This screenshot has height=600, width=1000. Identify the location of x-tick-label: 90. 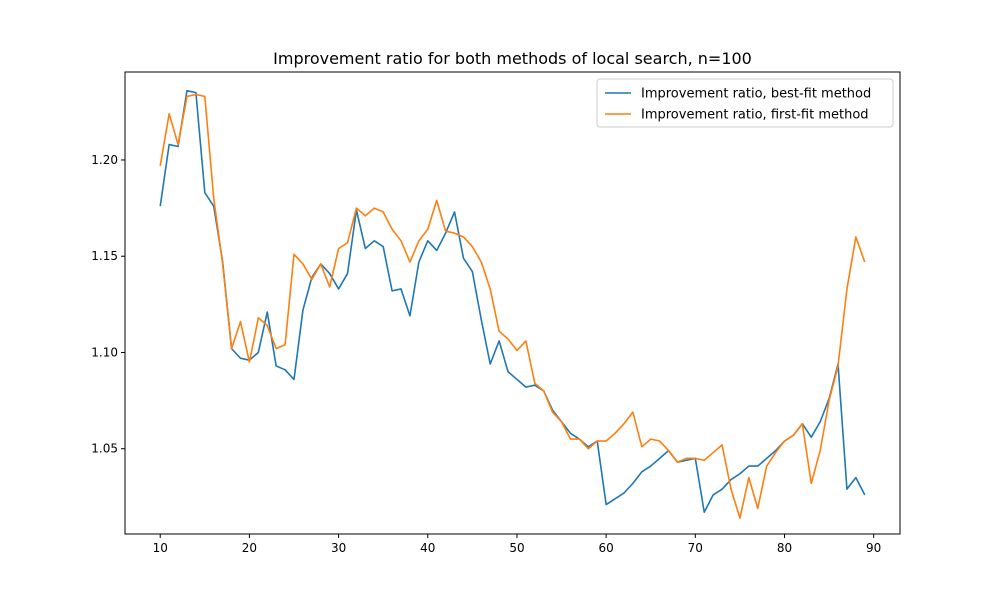
(873, 548).